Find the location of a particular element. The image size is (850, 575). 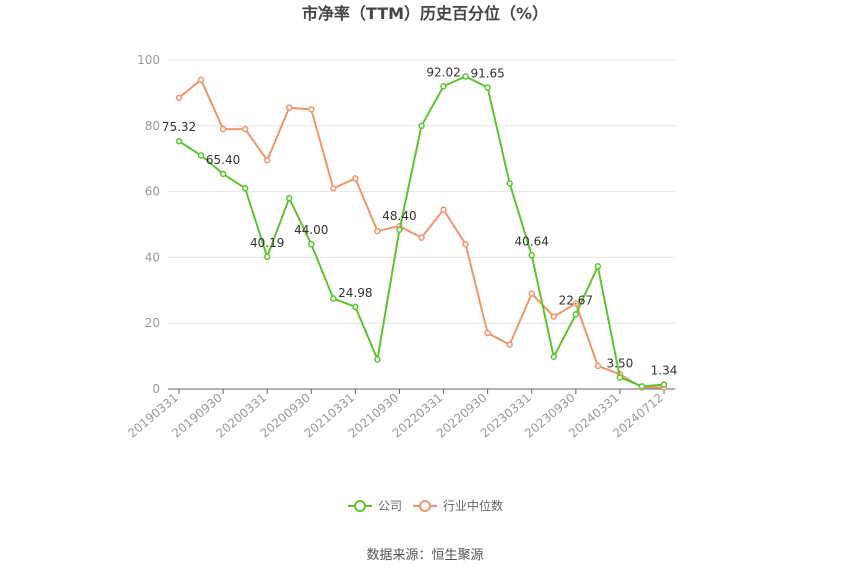

data-label: 91.65 is located at coordinates (487, 73).